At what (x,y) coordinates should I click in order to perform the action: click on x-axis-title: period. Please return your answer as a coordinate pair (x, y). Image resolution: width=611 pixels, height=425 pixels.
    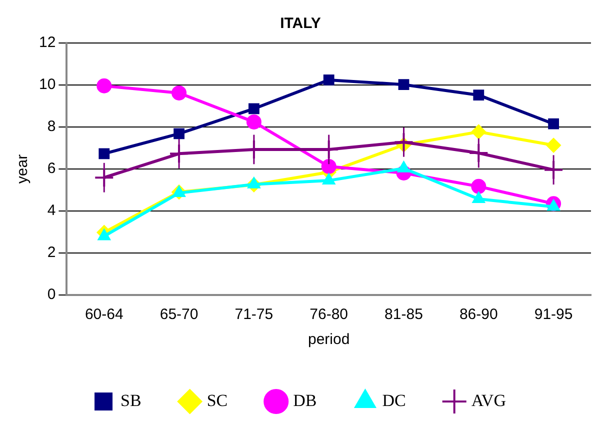
    Looking at the image, I should click on (329, 339).